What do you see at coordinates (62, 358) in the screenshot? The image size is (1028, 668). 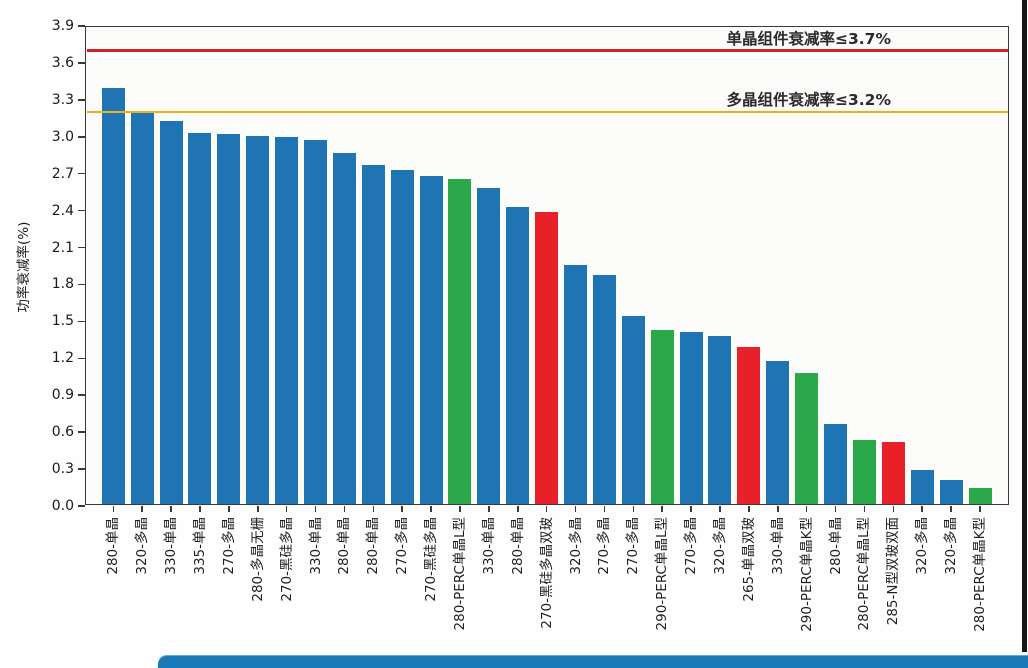 I see `y-tick-label: 1.2` at bounding box center [62, 358].